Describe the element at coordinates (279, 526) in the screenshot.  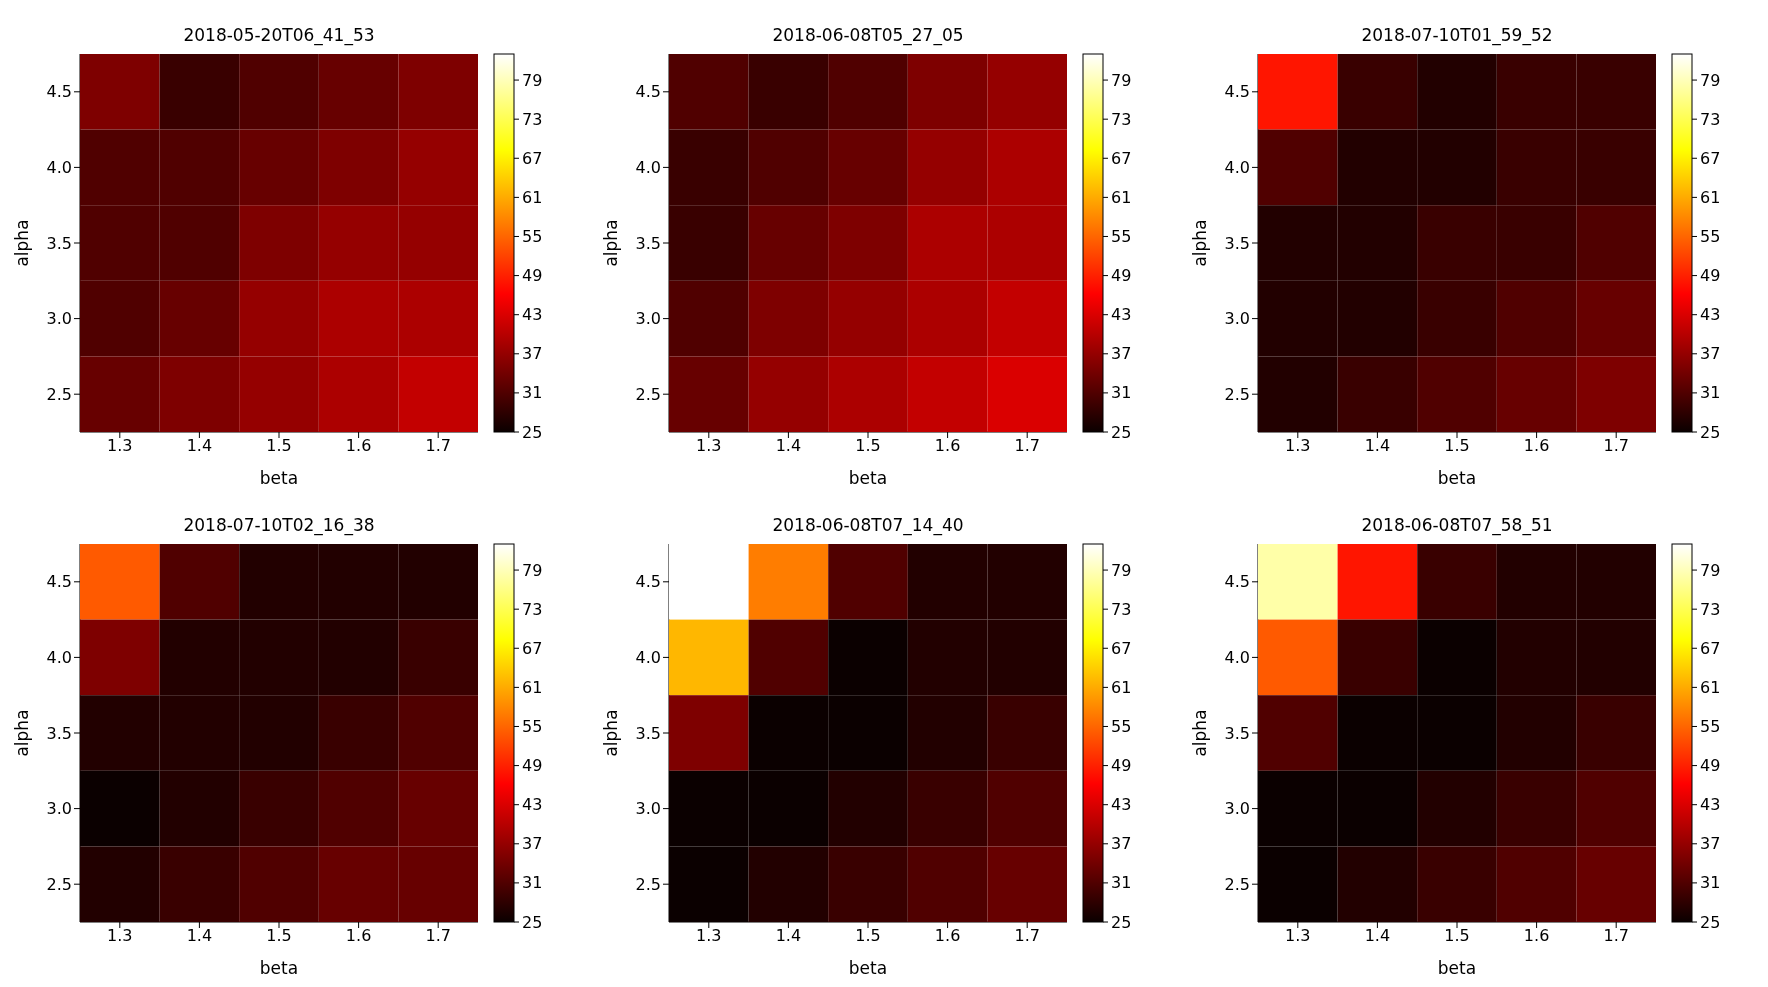
I see `chart-title: 2018-07-10T02_16_38` at that location.